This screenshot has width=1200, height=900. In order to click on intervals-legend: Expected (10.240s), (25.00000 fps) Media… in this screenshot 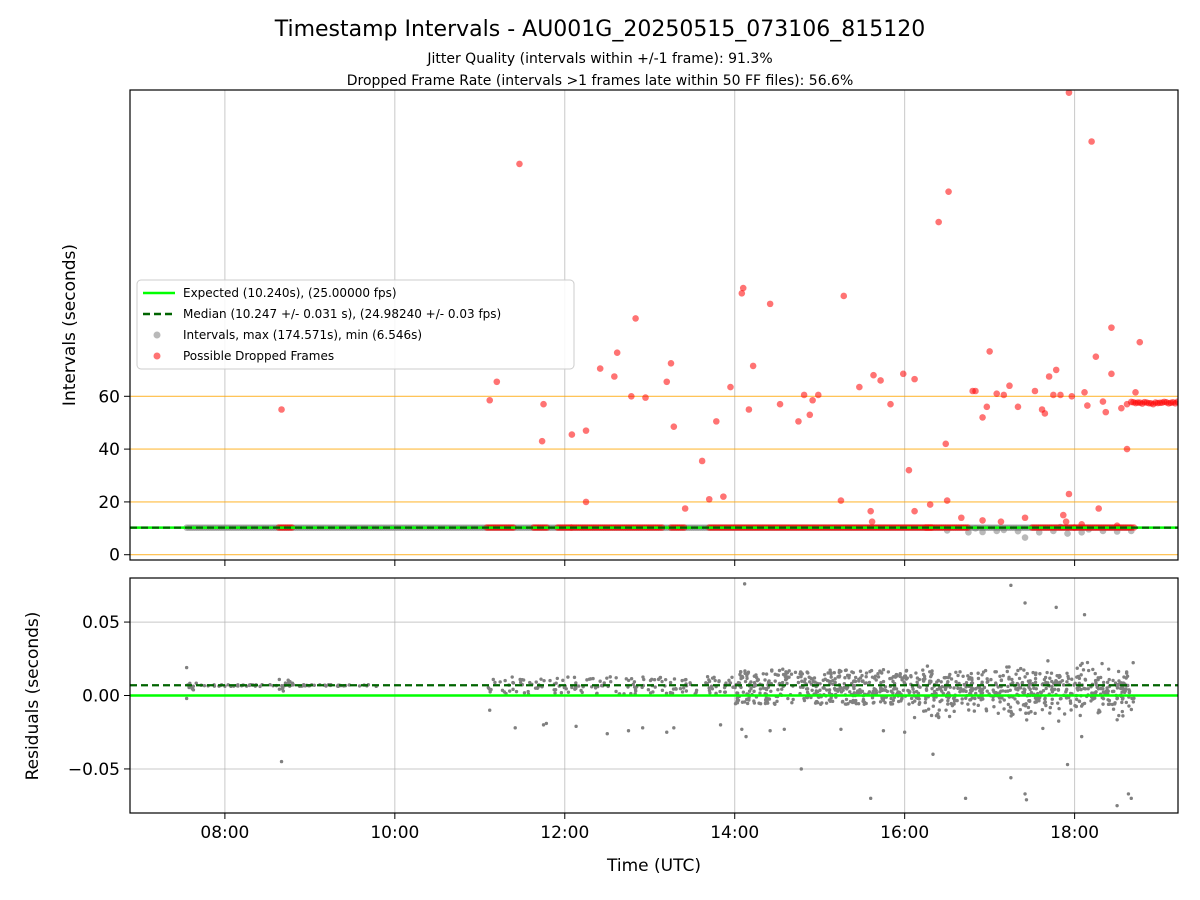, I will do `click(355, 324)`.